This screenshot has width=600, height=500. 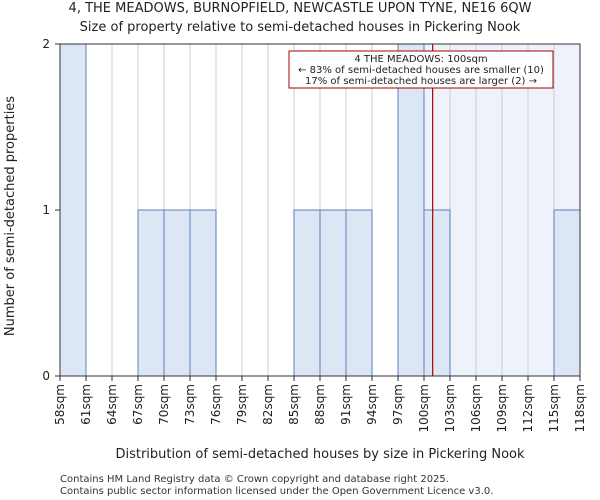 I want to click on x-tick-label: 103sqm, so click(x=450, y=408).